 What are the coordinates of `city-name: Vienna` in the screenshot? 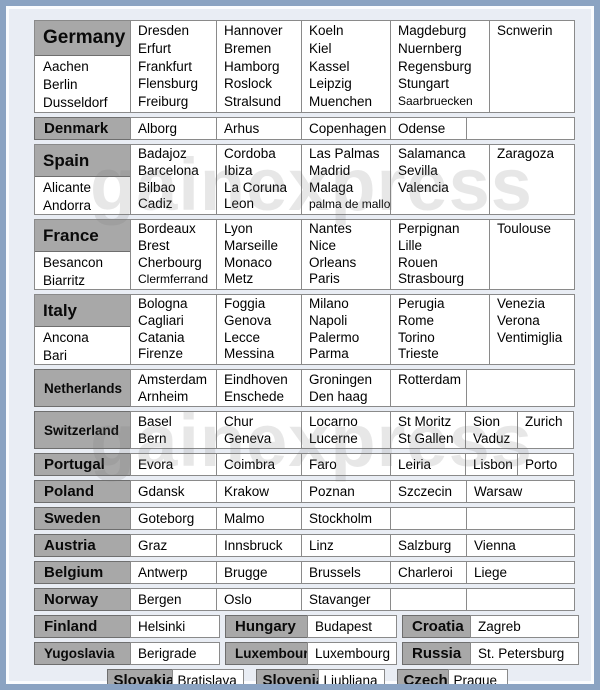 It's located at (495, 545).